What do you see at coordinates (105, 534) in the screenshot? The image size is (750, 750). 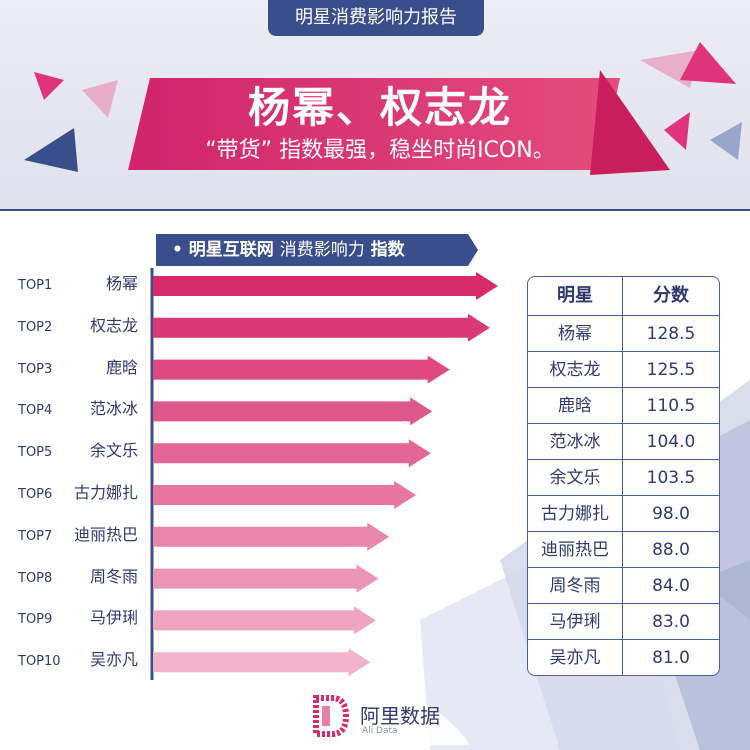 I see `category-label: 迪丽热巴` at bounding box center [105, 534].